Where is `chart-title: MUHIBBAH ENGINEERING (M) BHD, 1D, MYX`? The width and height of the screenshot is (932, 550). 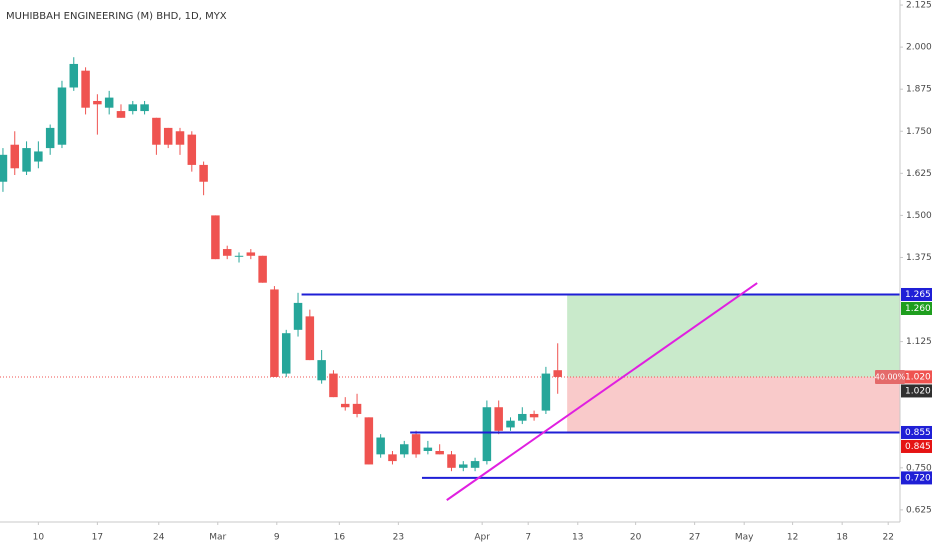 chart-title: MUHIBBAH ENGINEERING (M) BHD, 1D, MYX is located at coordinates (116, 16).